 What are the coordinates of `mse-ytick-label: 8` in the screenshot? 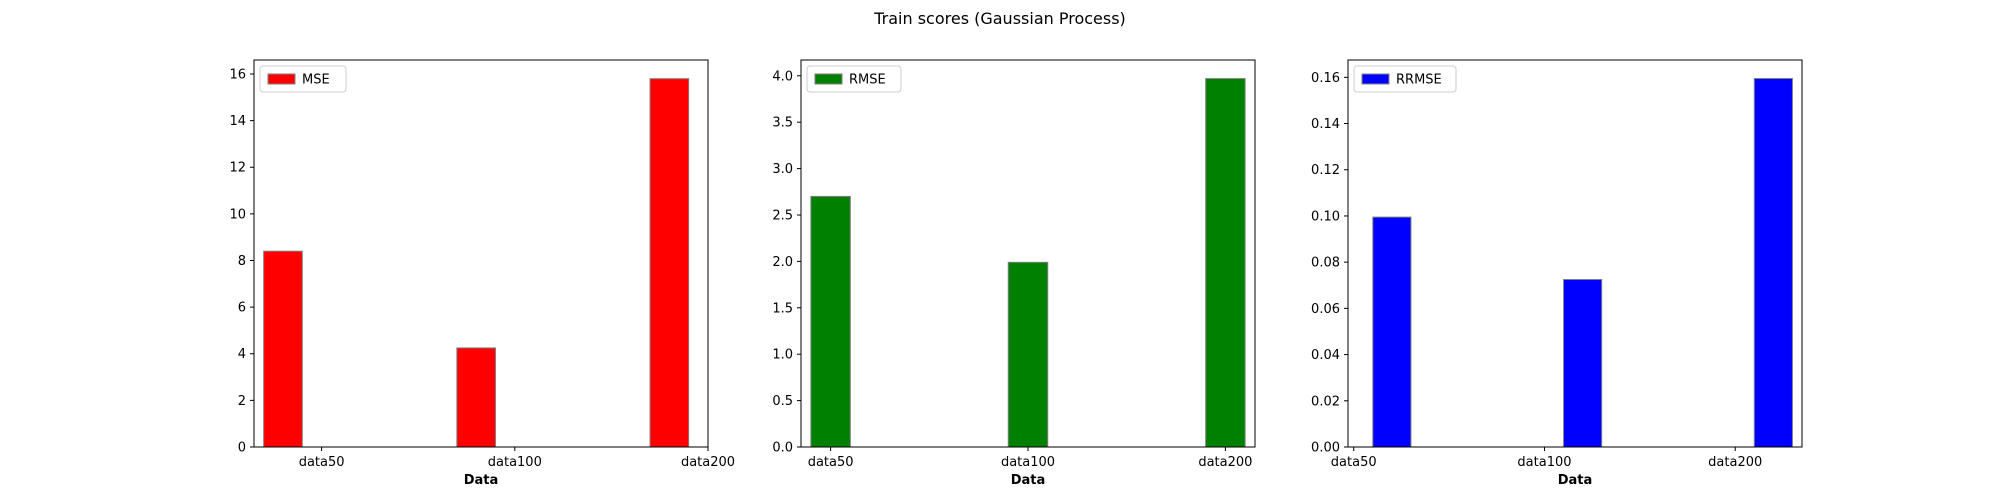 It's located at (242, 261).